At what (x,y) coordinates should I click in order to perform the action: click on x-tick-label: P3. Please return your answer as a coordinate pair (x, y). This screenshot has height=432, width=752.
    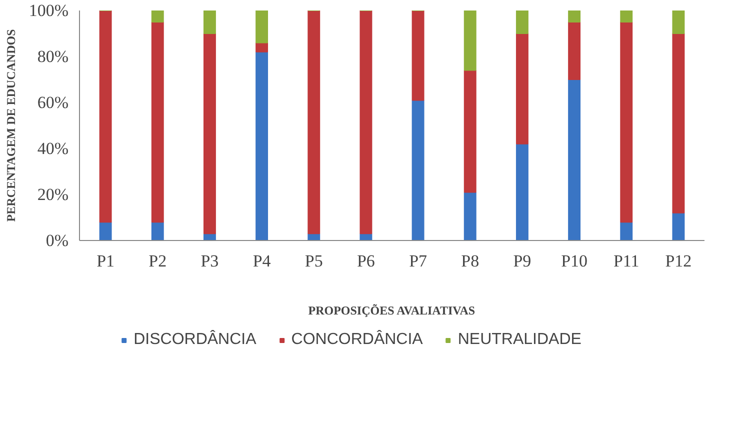
    Looking at the image, I should click on (209, 261).